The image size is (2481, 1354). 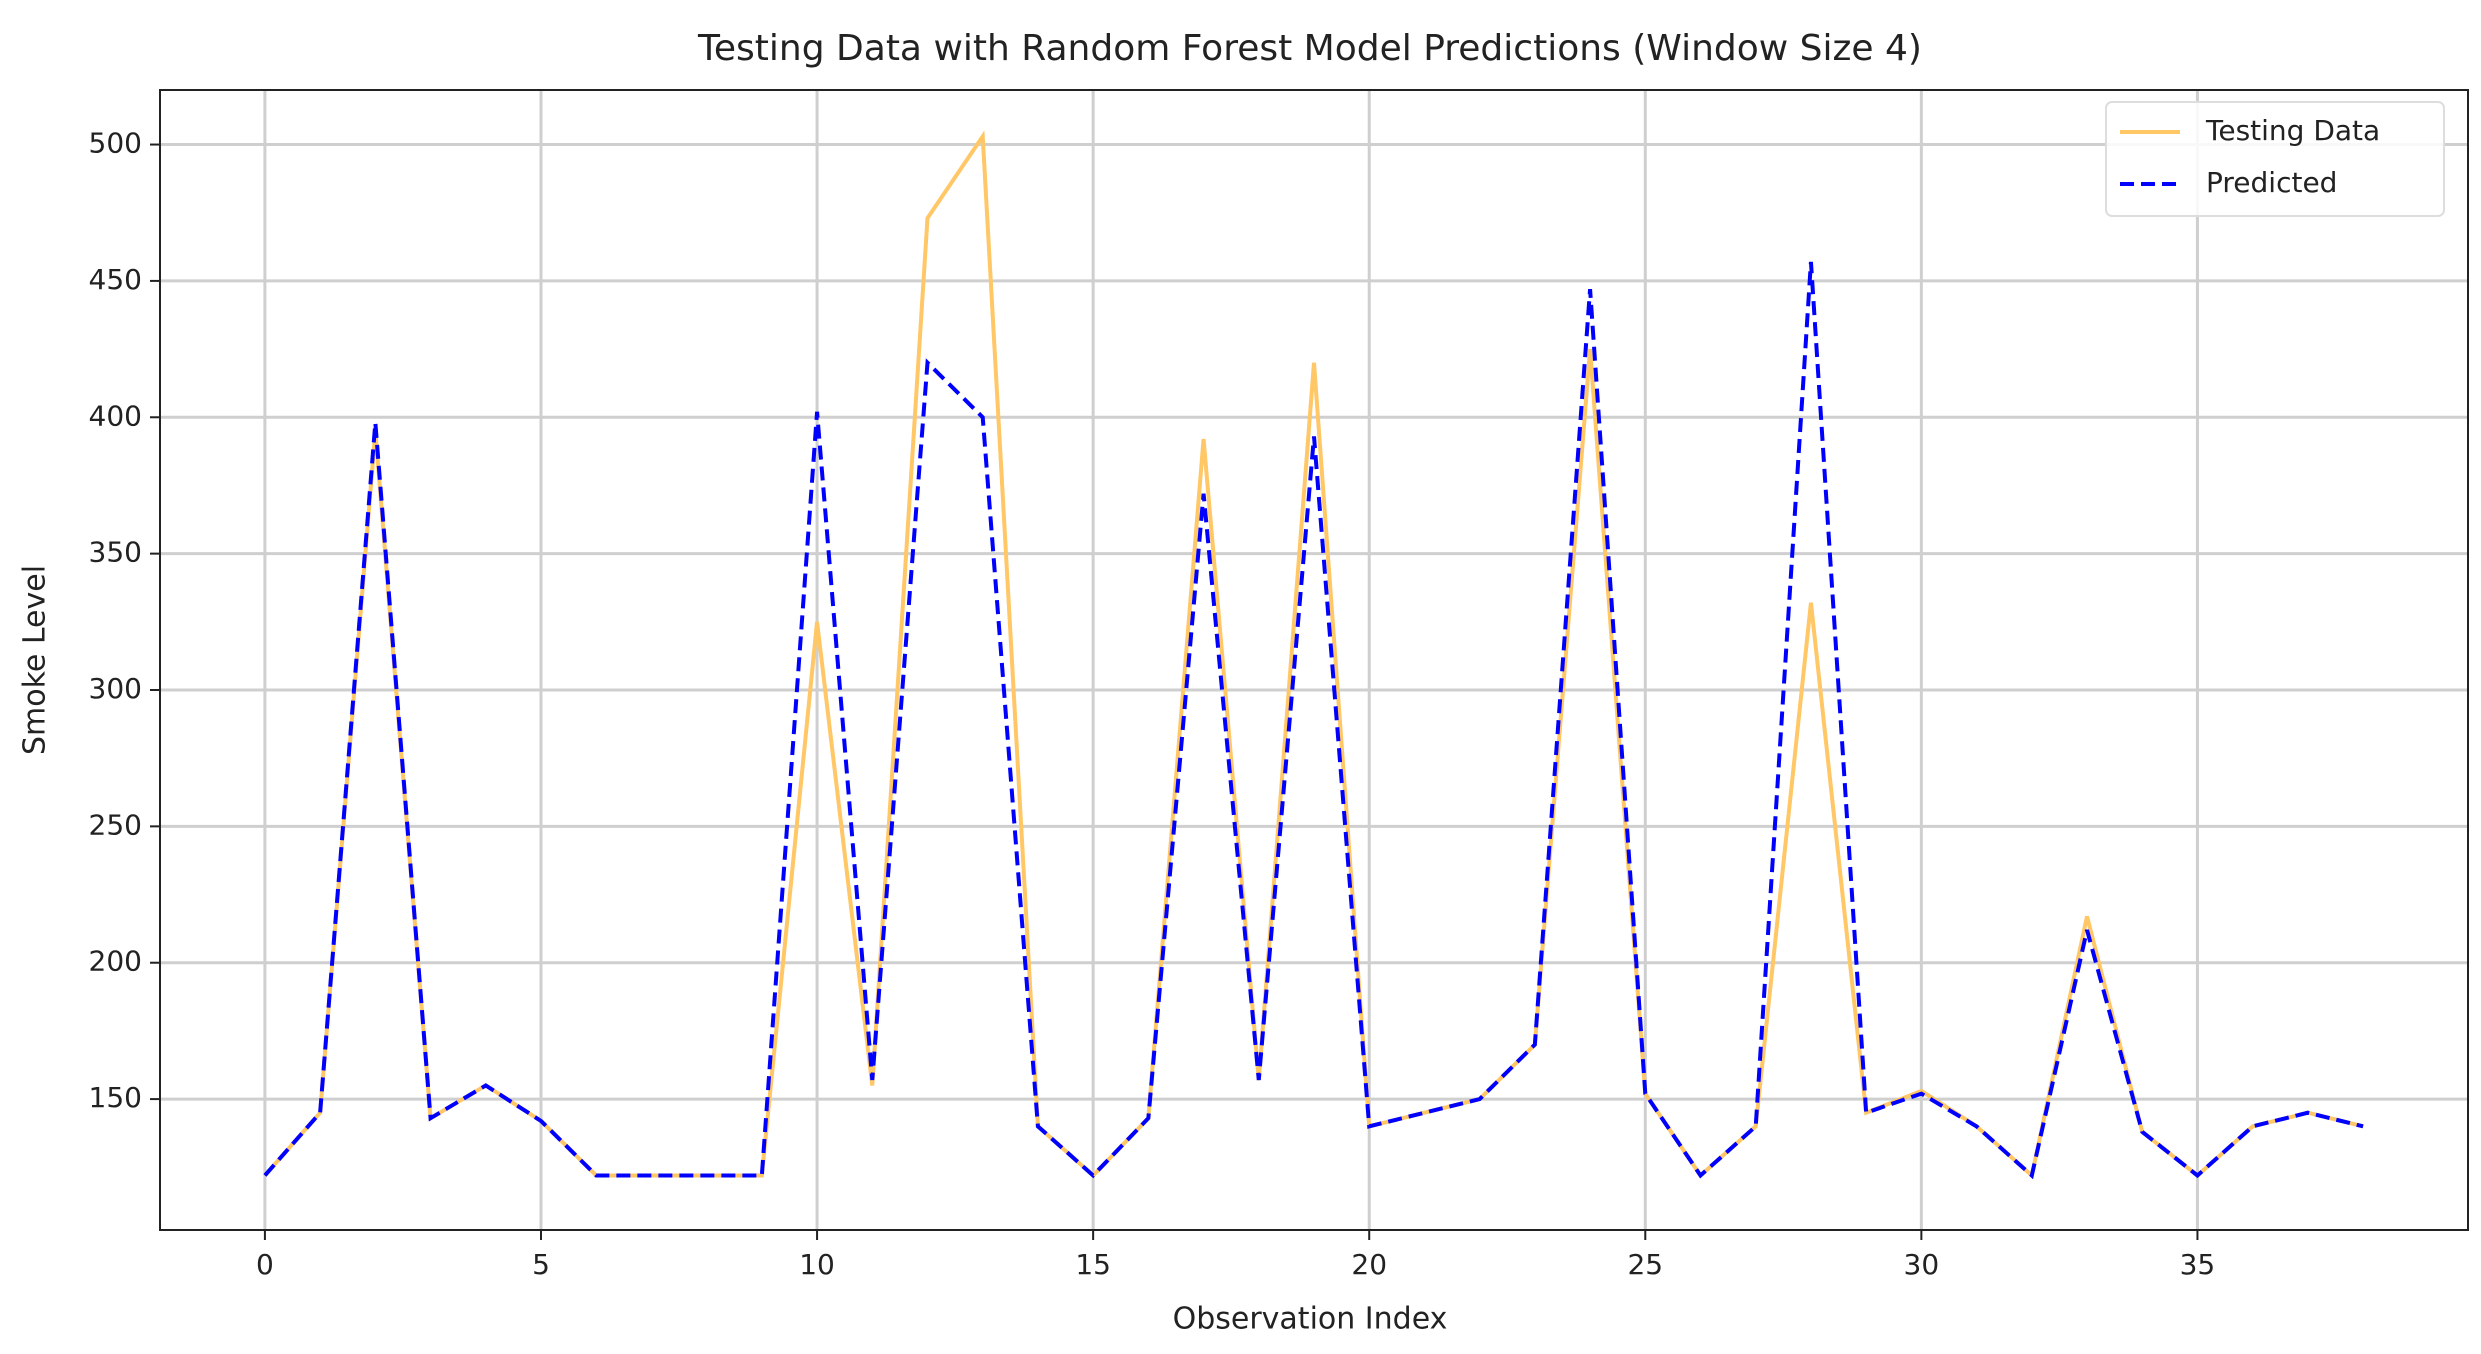 I want to click on x-tick-label: 30, so click(x=1922, y=1264).